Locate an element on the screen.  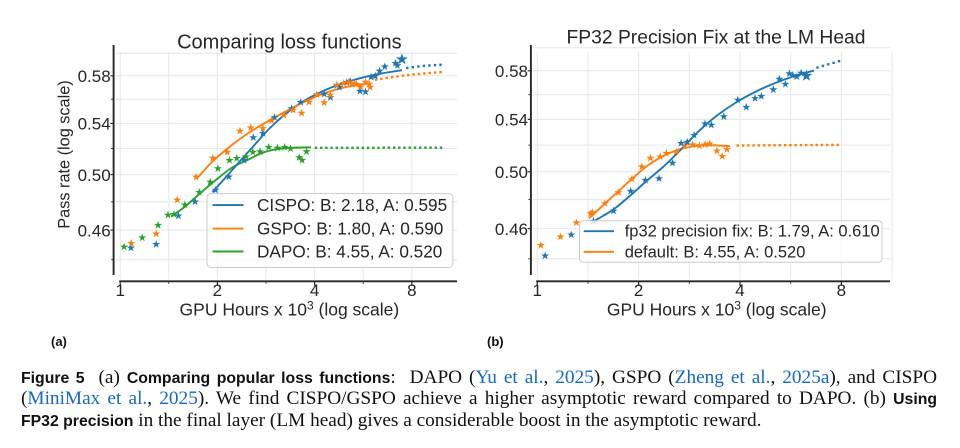
svg-text: Pass rate (log scale) is located at coordinates (65, 154).